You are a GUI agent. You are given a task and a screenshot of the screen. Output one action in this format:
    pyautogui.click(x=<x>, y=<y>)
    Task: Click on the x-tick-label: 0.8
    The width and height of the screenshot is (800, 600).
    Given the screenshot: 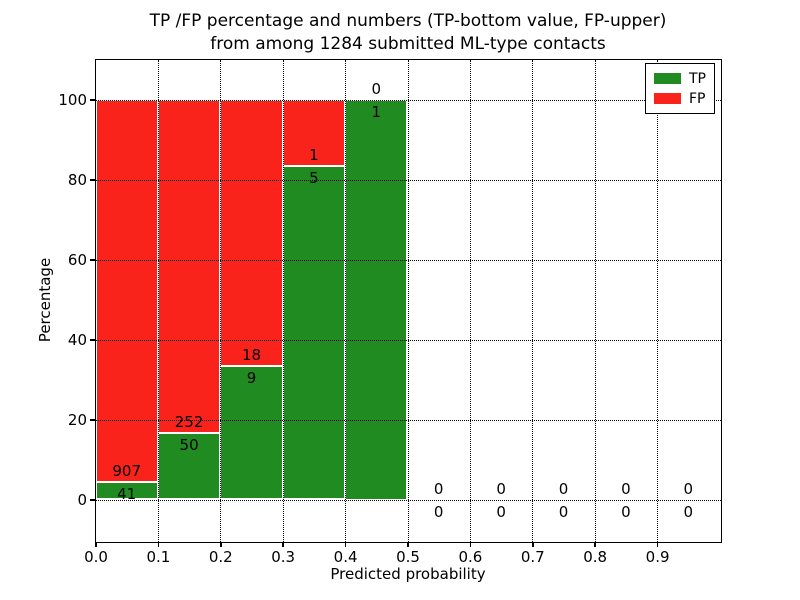 What is the action you would take?
    pyautogui.click(x=595, y=557)
    